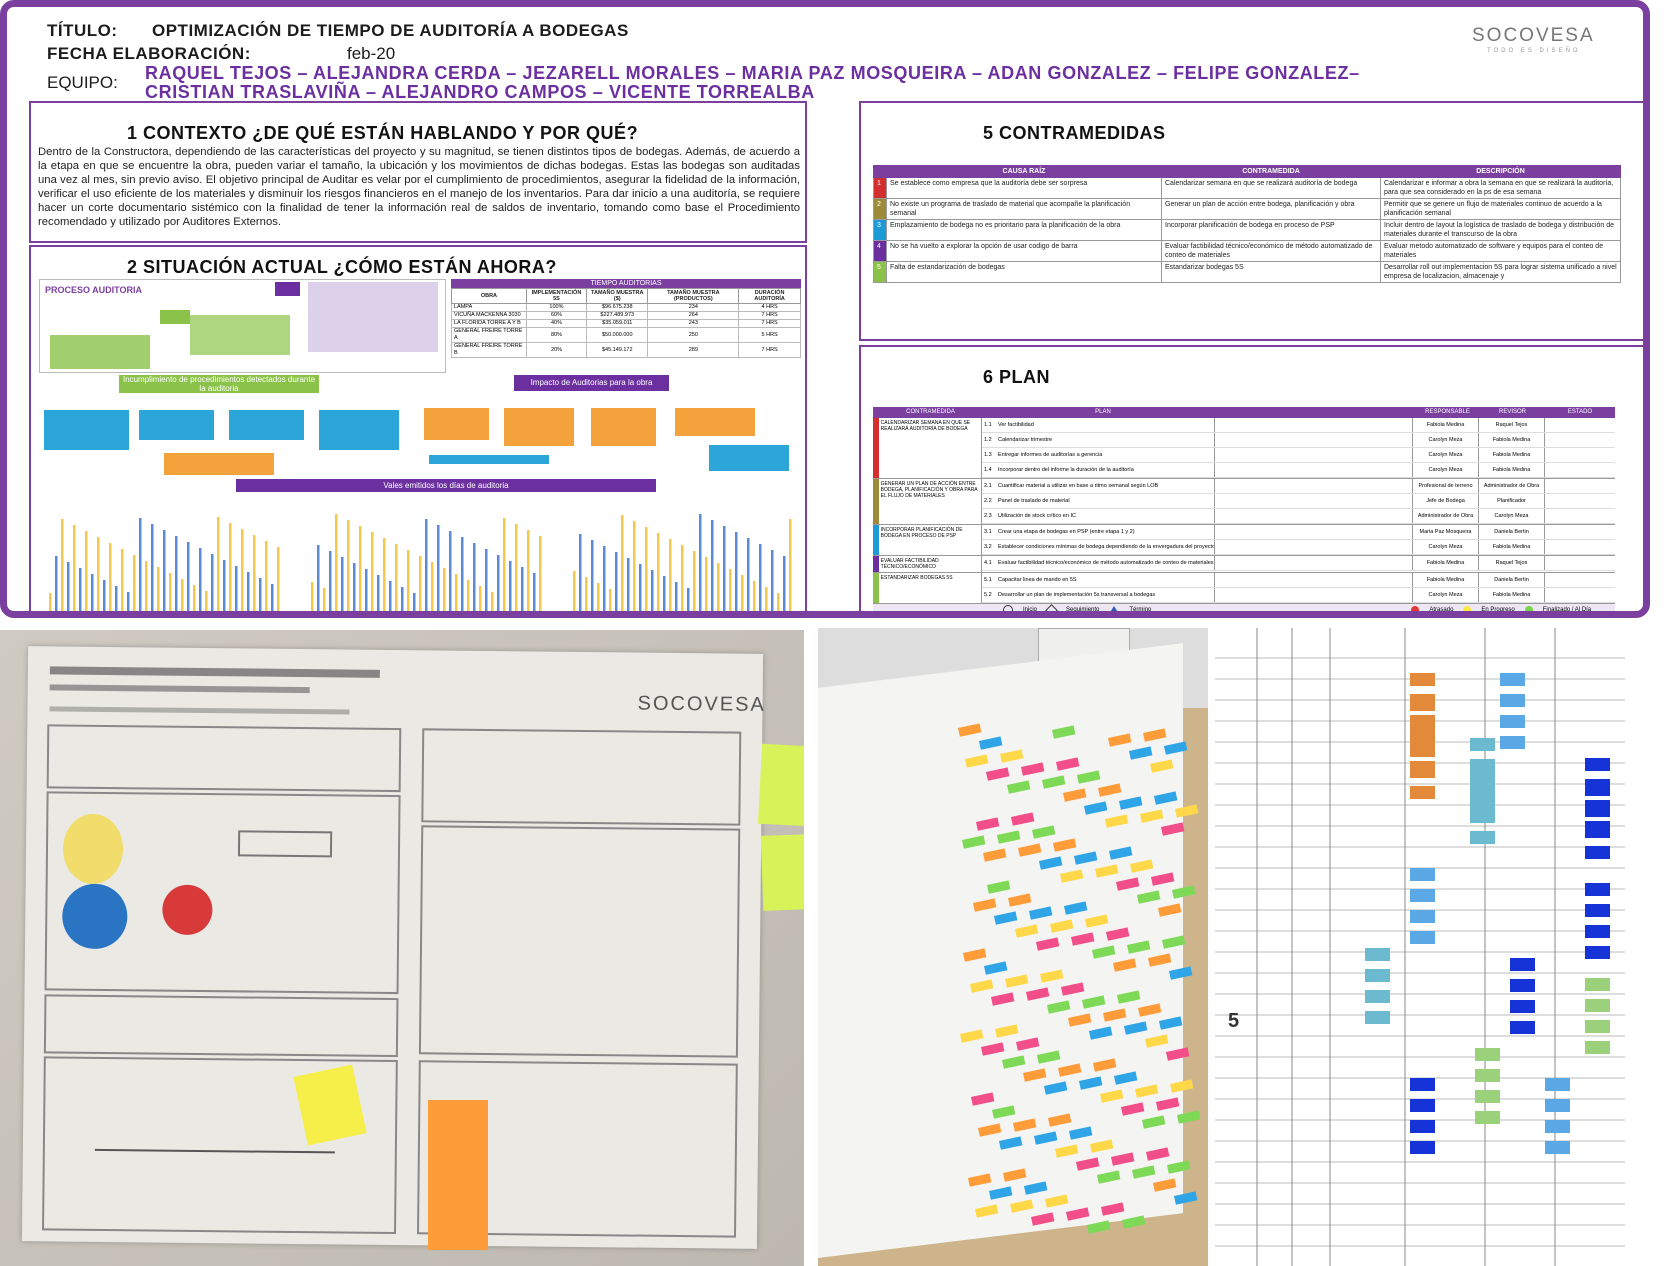  What do you see at coordinates (556, 323) in the screenshot?
I see `audit-cell: 40%` at bounding box center [556, 323].